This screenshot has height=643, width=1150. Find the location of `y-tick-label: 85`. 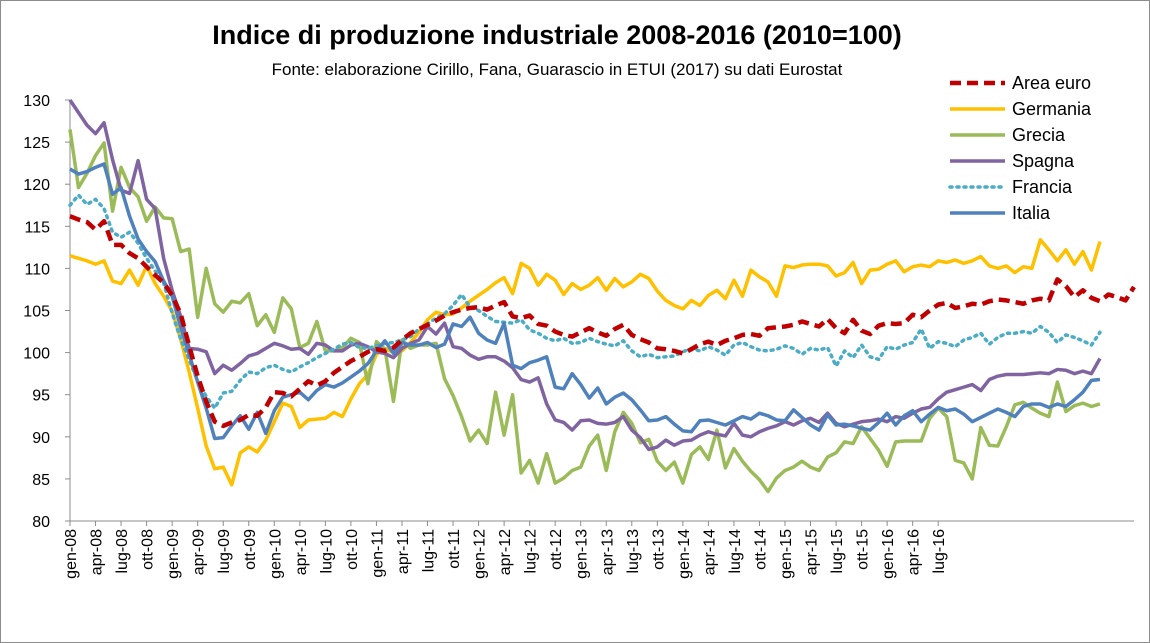

y-tick-label: 85 is located at coordinates (41, 480).